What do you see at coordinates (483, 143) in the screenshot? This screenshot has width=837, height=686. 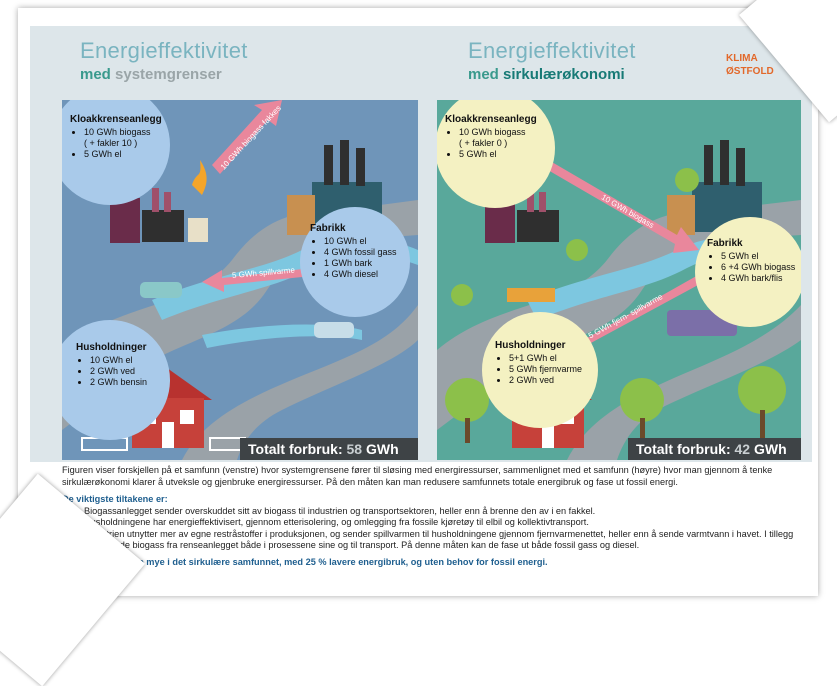 I see `list-item: ( + fakler 0 )` at bounding box center [483, 143].